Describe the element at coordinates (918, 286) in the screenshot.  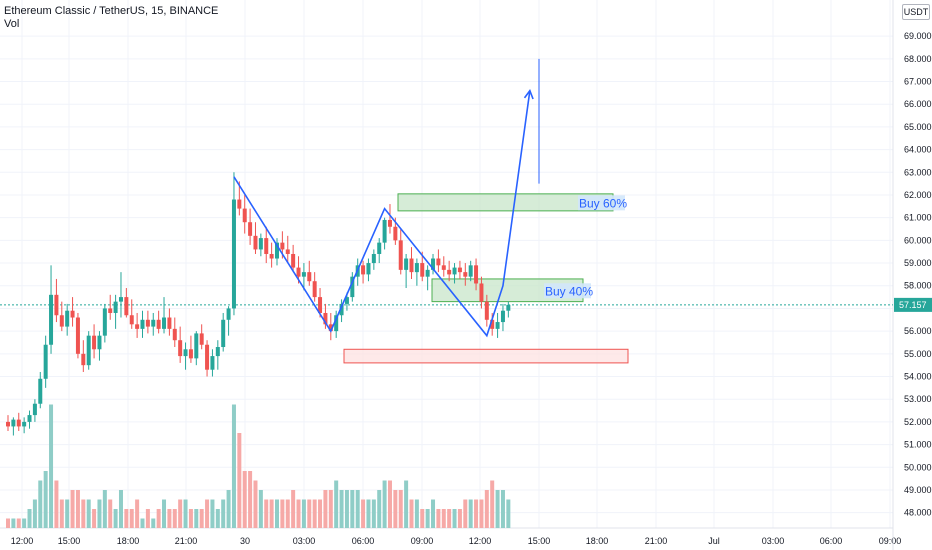
I see `y-tick-label: 58.000` at that location.